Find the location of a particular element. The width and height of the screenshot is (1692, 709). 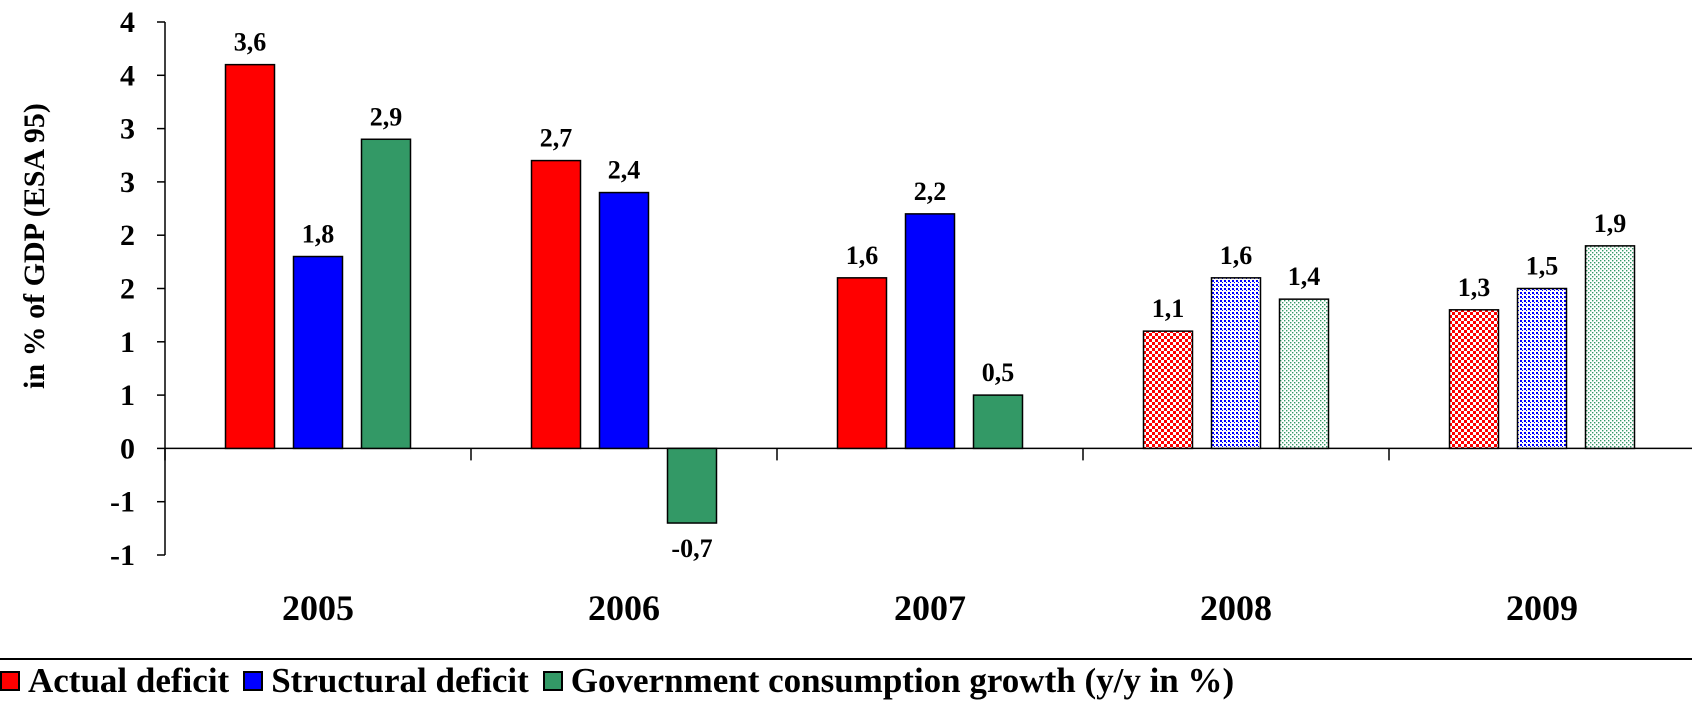

legend-item-government-consumption: Government consumption growth (y/y in %) is located at coordinates (888, 681).